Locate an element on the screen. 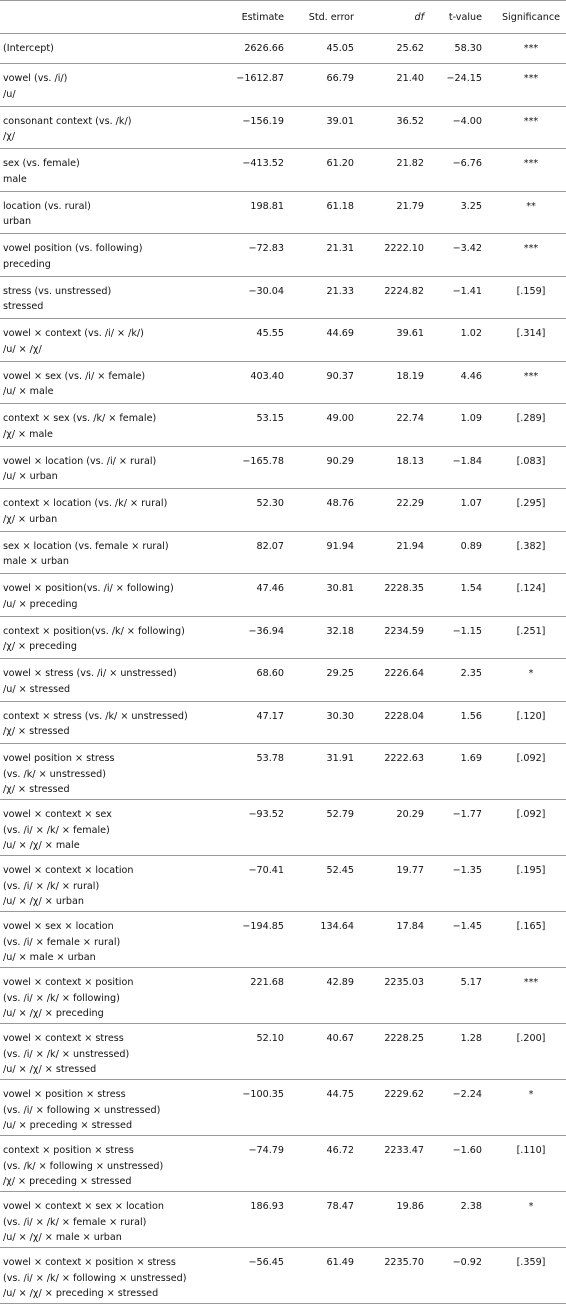 Image resolution: width=566 pixels, height=1304 pixels. label-line: /u/ × /χ/ × preceding is located at coordinates (53, 1013).